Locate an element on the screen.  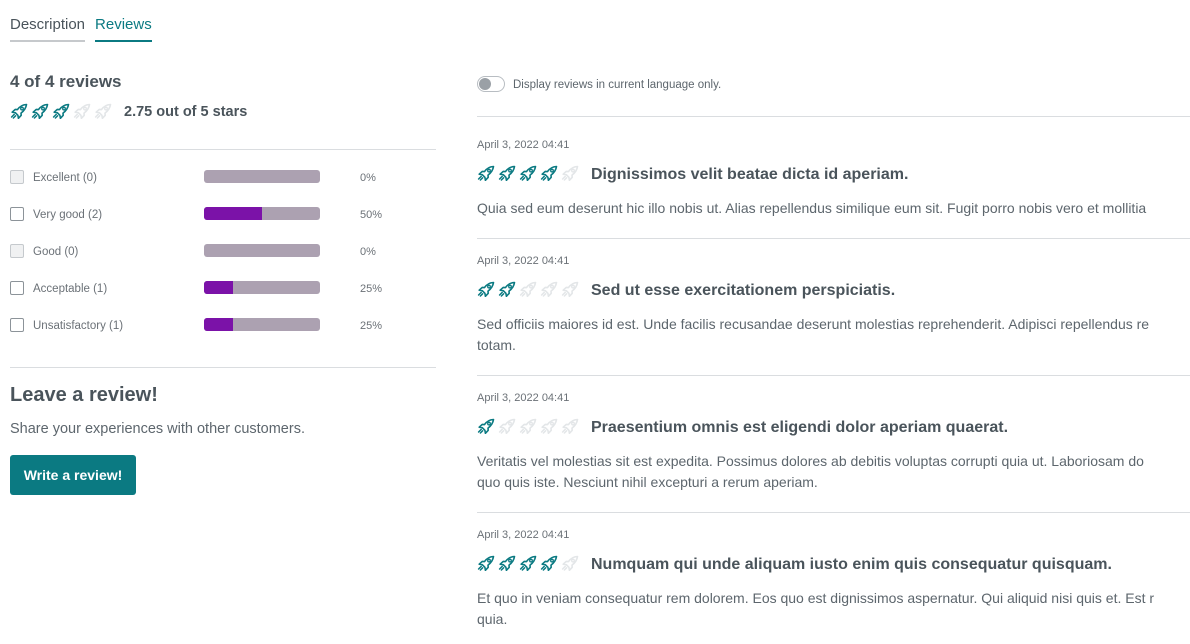
filter-checkbox-acceptable is located at coordinates (17, 288).